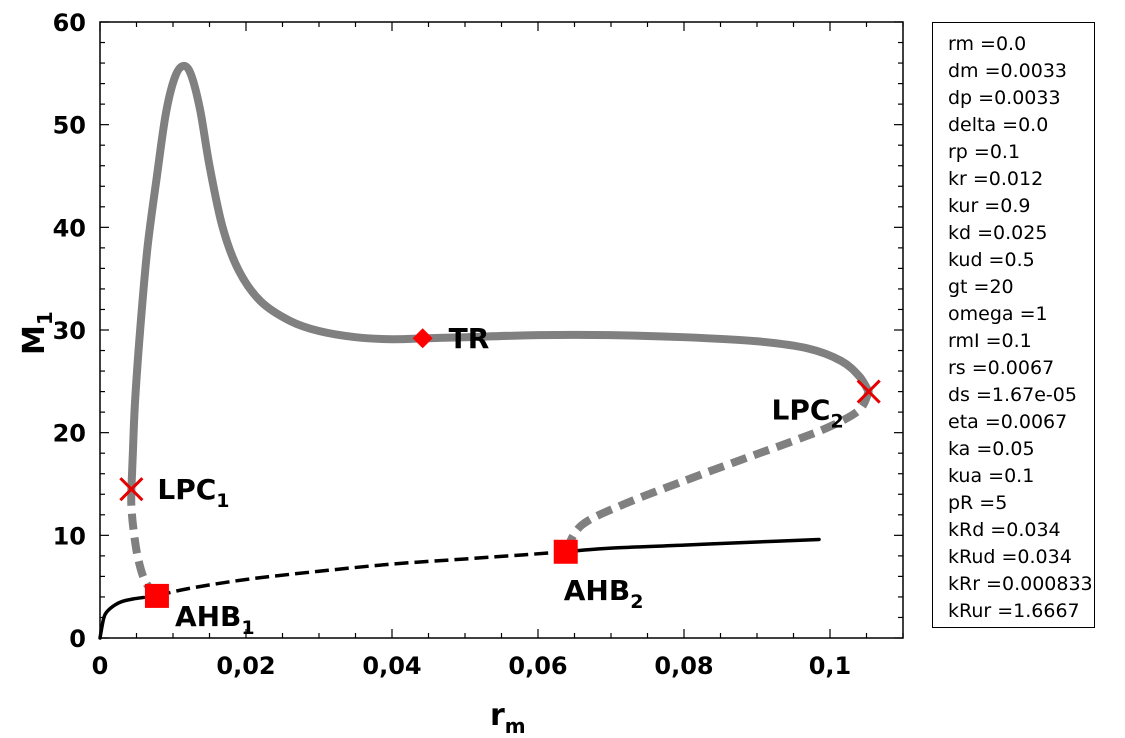 This screenshot has height=738, width=1125. I want to click on parameter-item: omega =1, so click(998, 314).